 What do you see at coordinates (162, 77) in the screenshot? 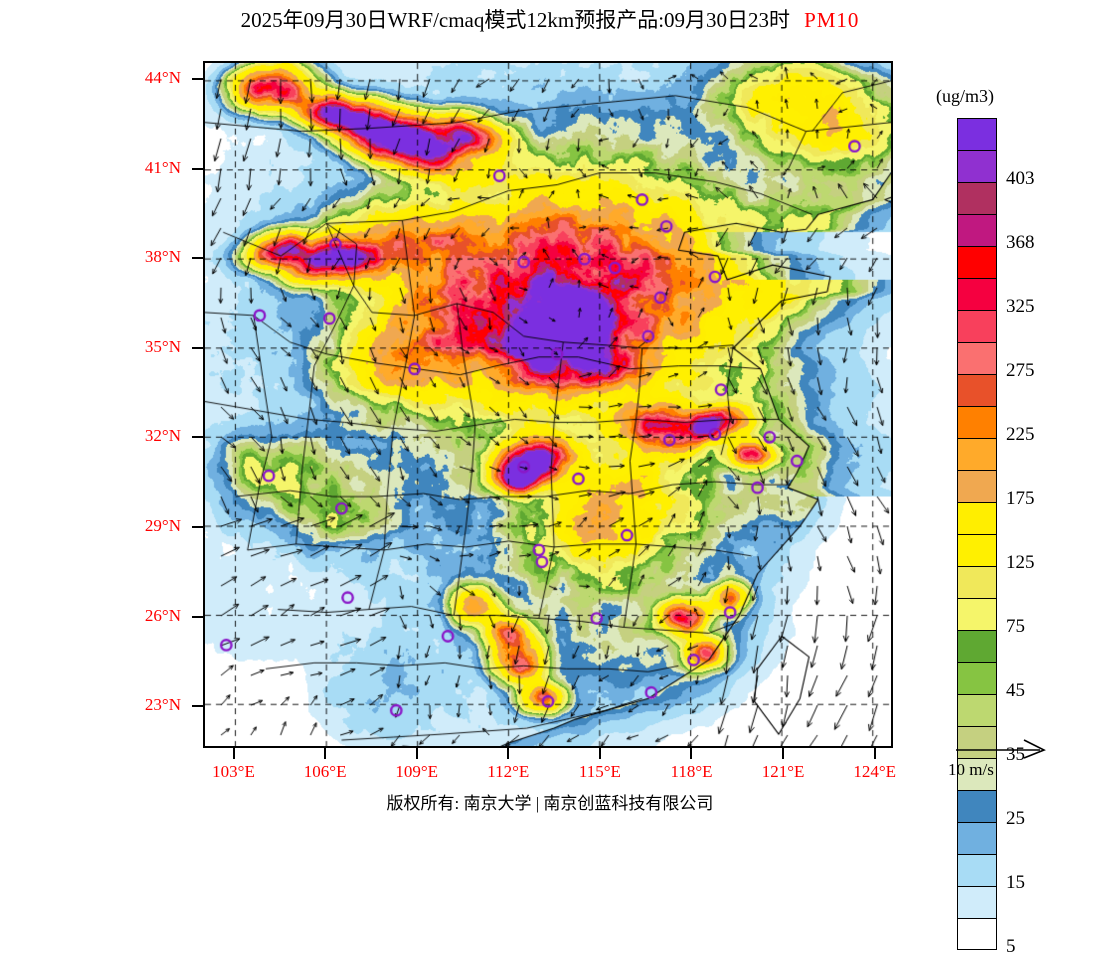
I see `y-axis-label: 44°N` at bounding box center [162, 77].